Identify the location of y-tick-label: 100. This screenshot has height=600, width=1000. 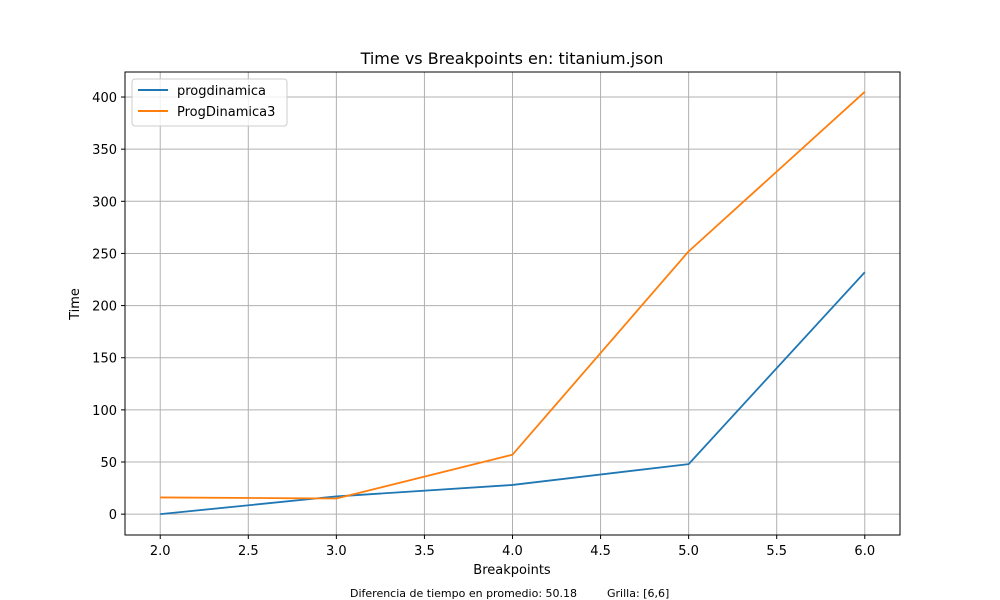
(104, 411).